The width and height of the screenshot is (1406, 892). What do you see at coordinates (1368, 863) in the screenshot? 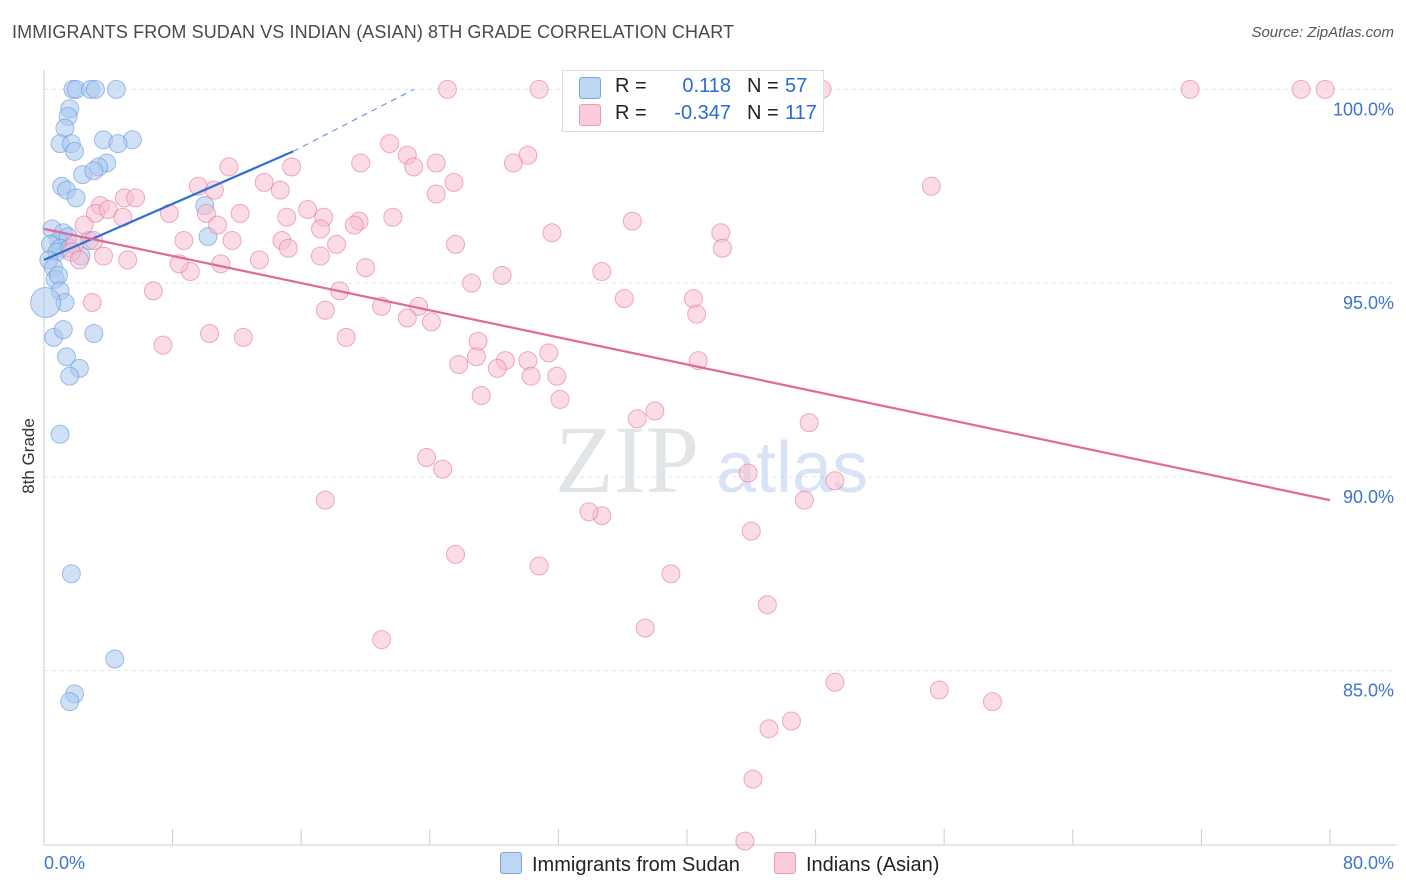
I see `x-tick-label: 80.0%` at bounding box center [1368, 863].